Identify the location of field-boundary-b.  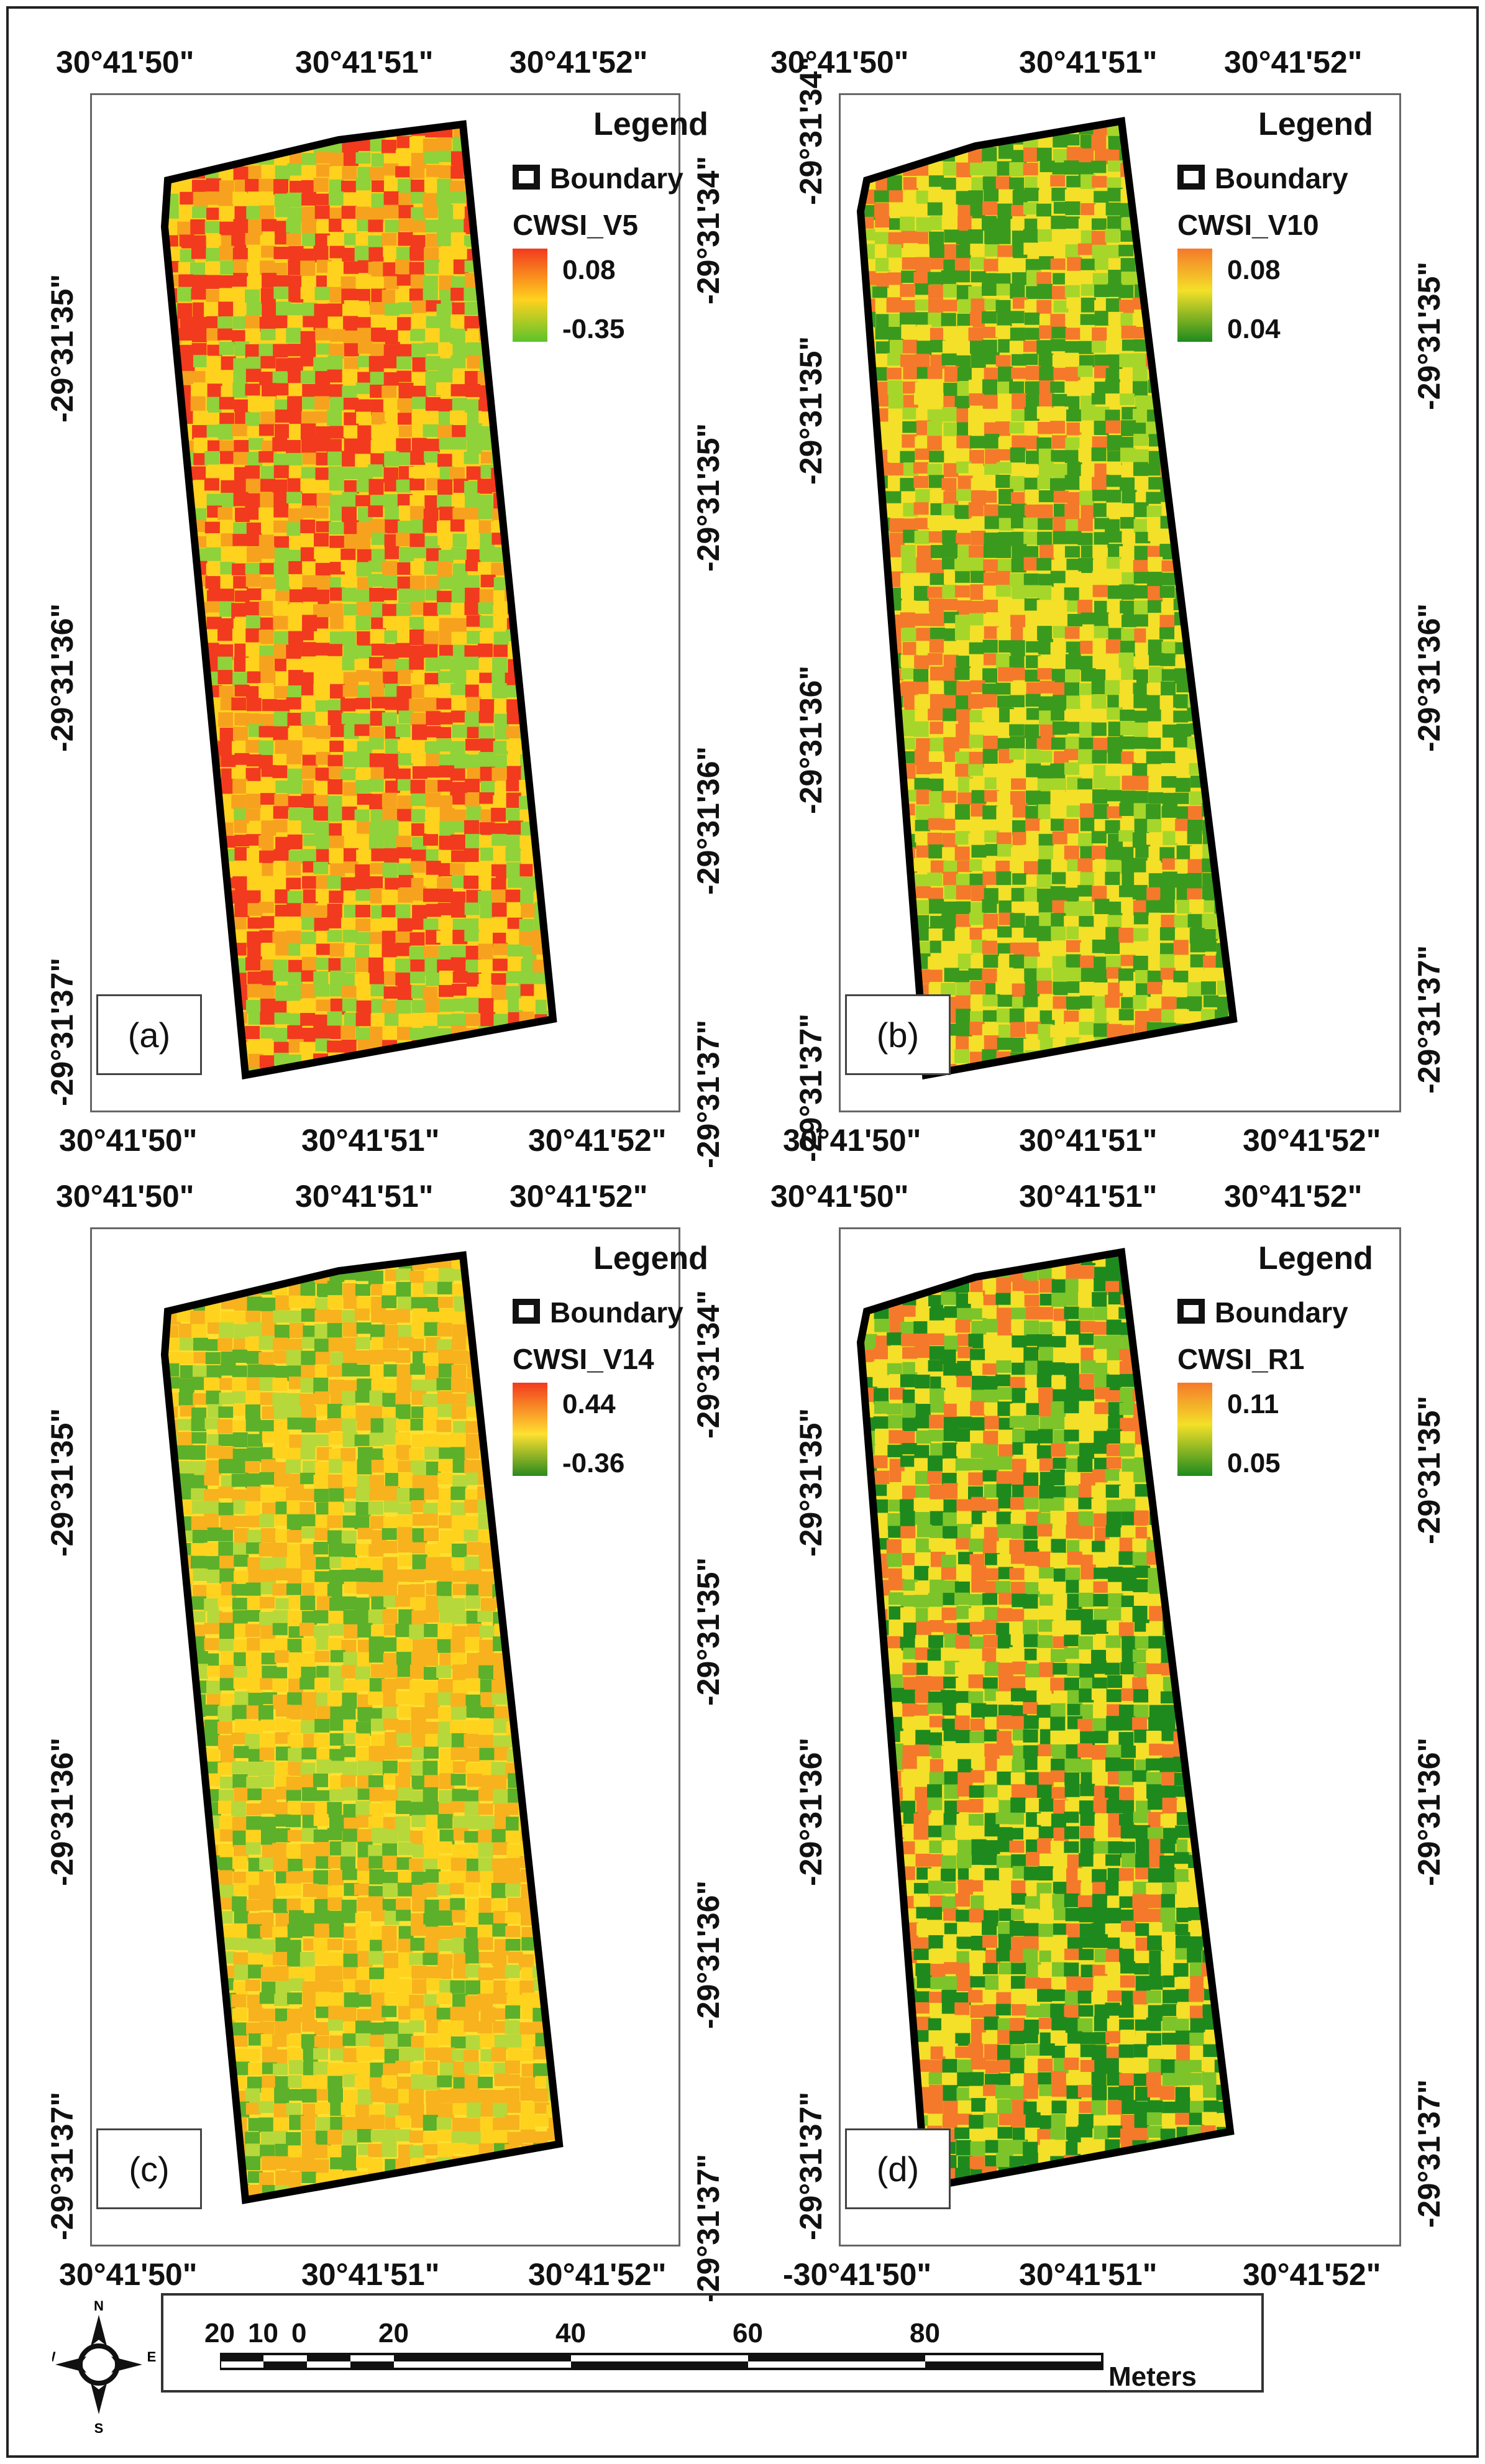
(1047, 598).